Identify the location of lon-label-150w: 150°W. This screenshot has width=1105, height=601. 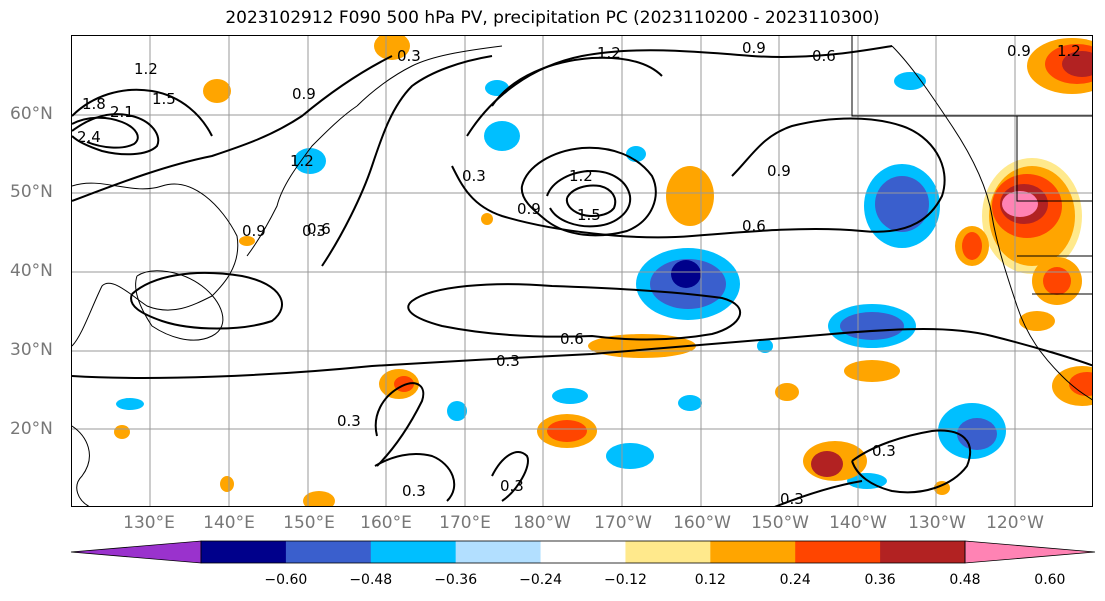
(780, 523).